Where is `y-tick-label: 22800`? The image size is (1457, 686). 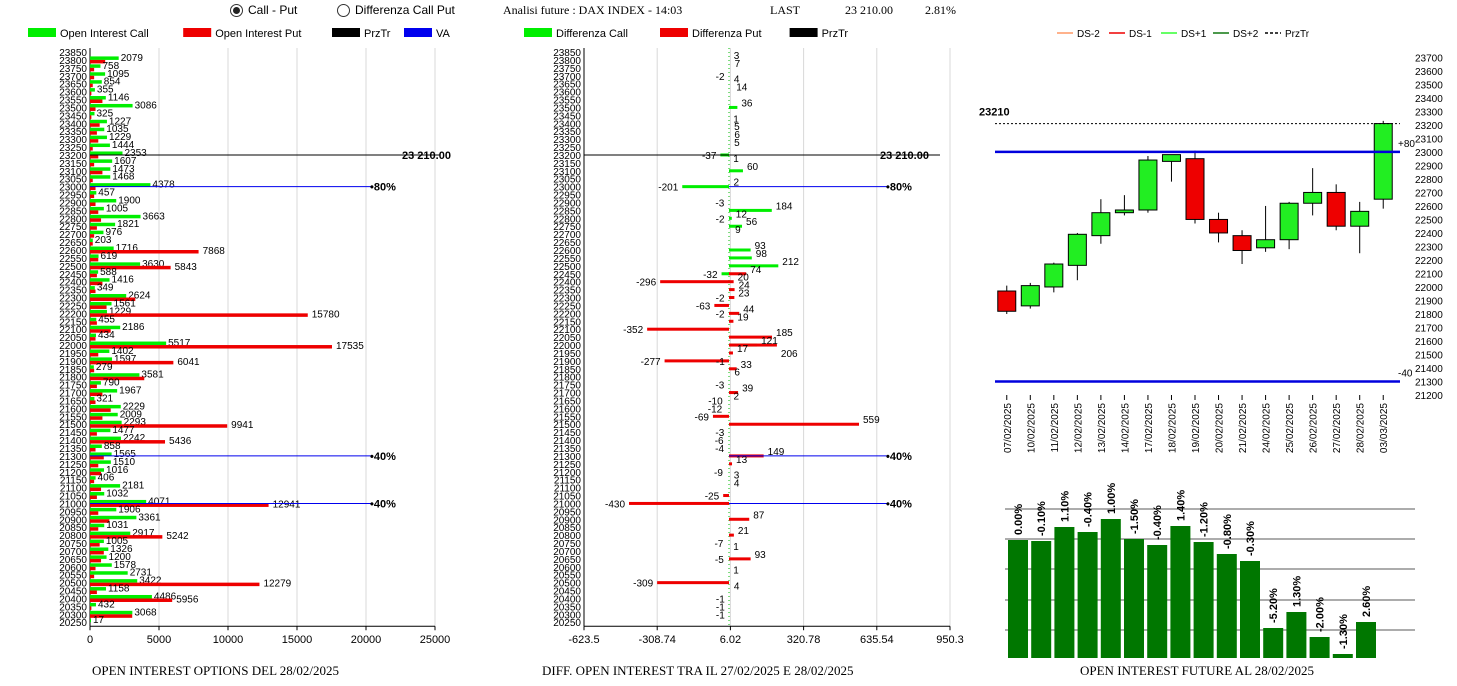 y-tick-label: 22800 is located at coordinates (73, 219).